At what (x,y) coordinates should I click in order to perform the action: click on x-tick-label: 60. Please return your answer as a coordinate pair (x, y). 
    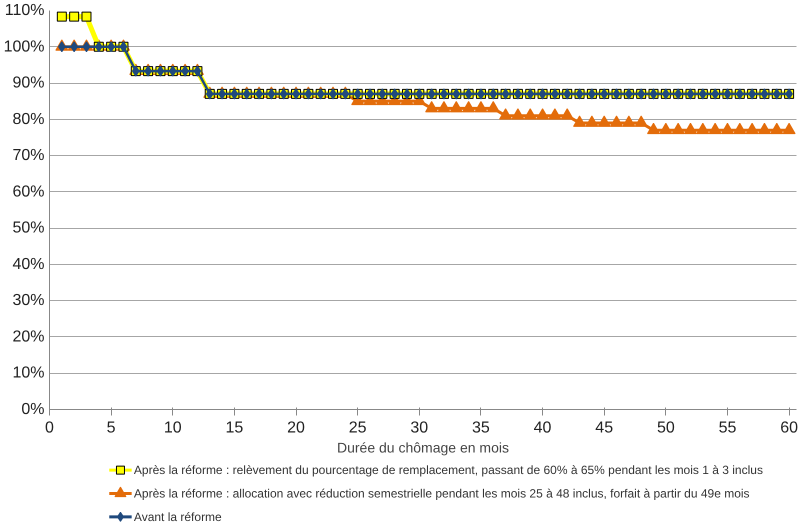
    Looking at the image, I should click on (789, 428).